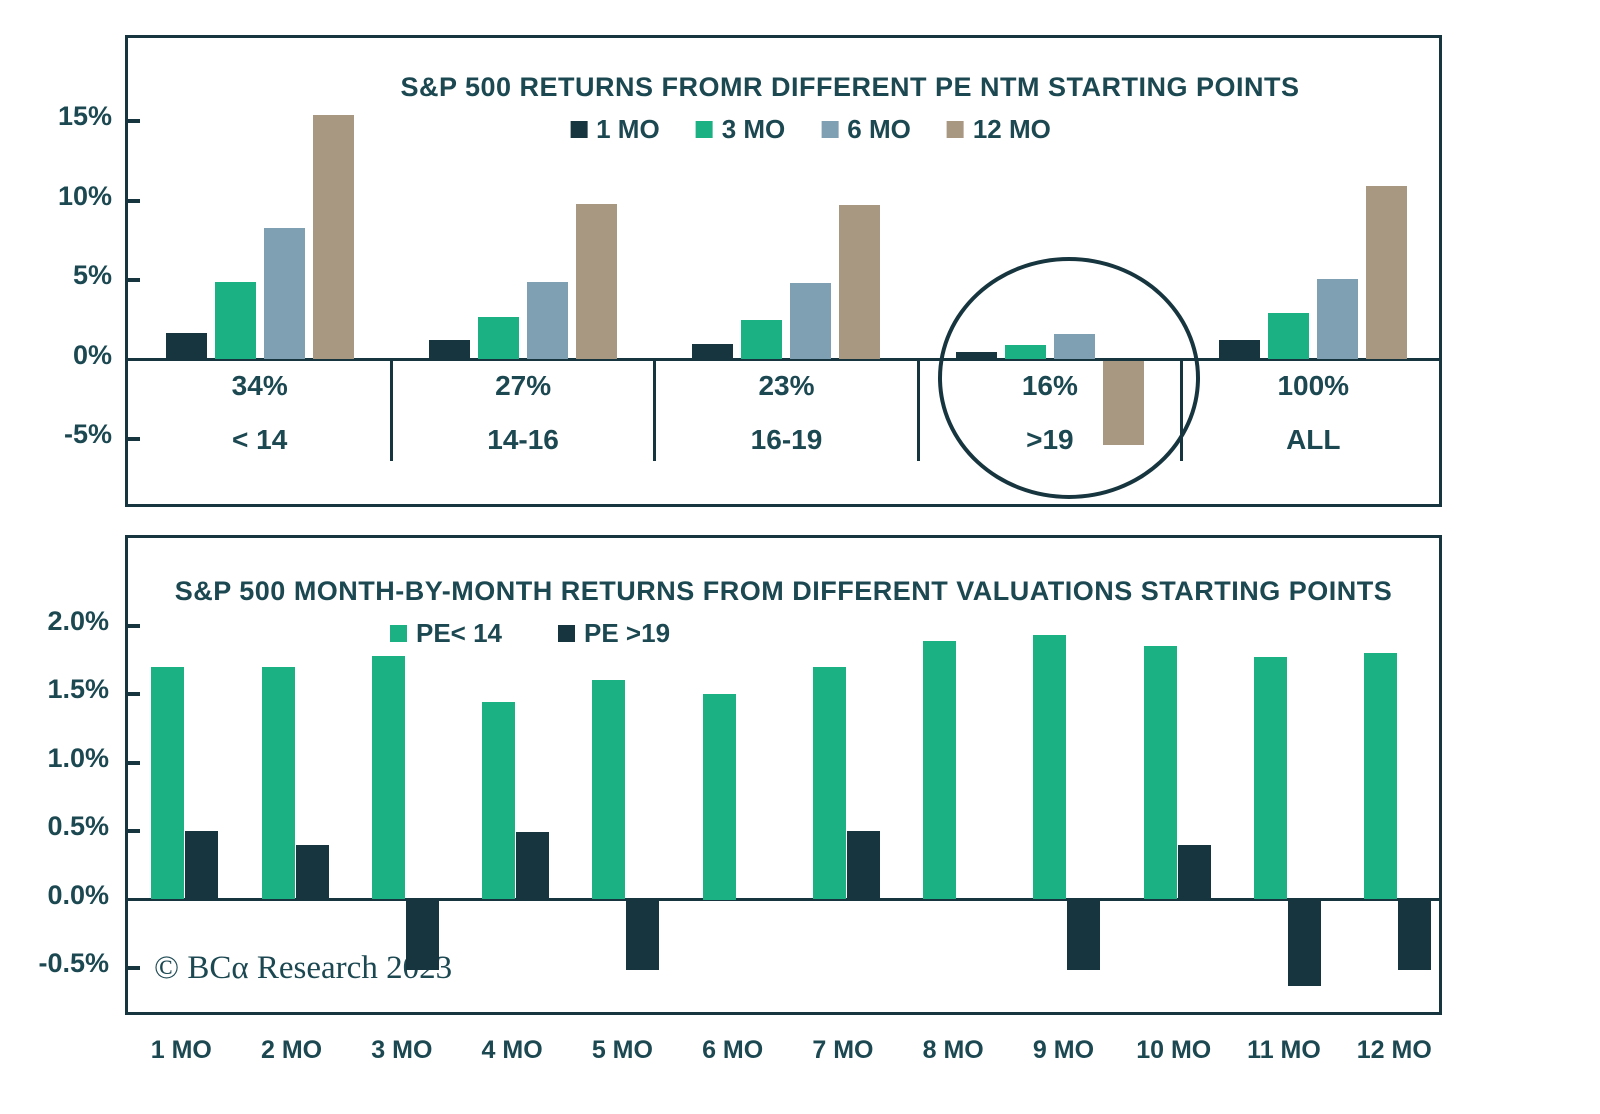 This screenshot has height=1114, width=1600. What do you see at coordinates (1160, 773) in the screenshot?
I see `bottom-bar-10MO-PE<14` at bounding box center [1160, 773].